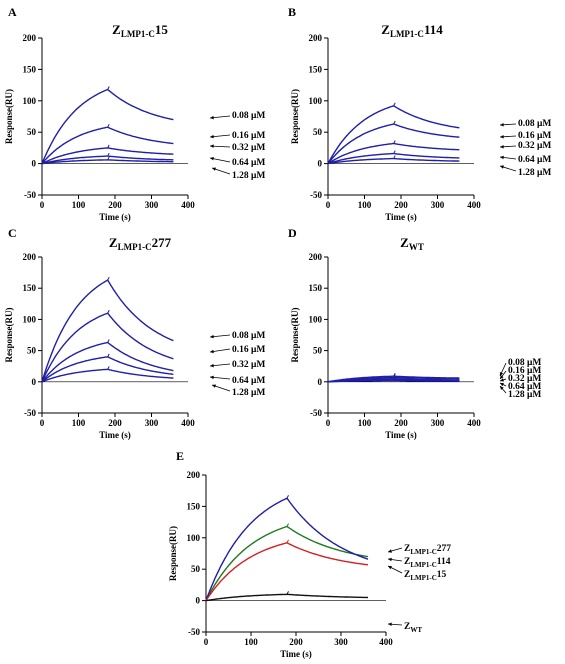 Image resolution: width=565 pixels, height=664 pixels. I want to click on x-tick-label: 400, so click(474, 423).